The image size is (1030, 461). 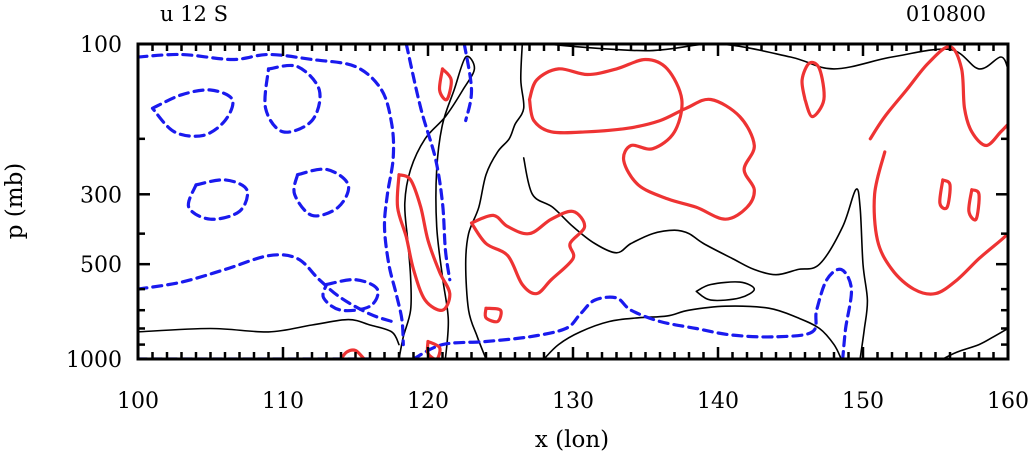 I want to click on y-tick-labels: 100 300 500 1000, so click(x=94, y=203).